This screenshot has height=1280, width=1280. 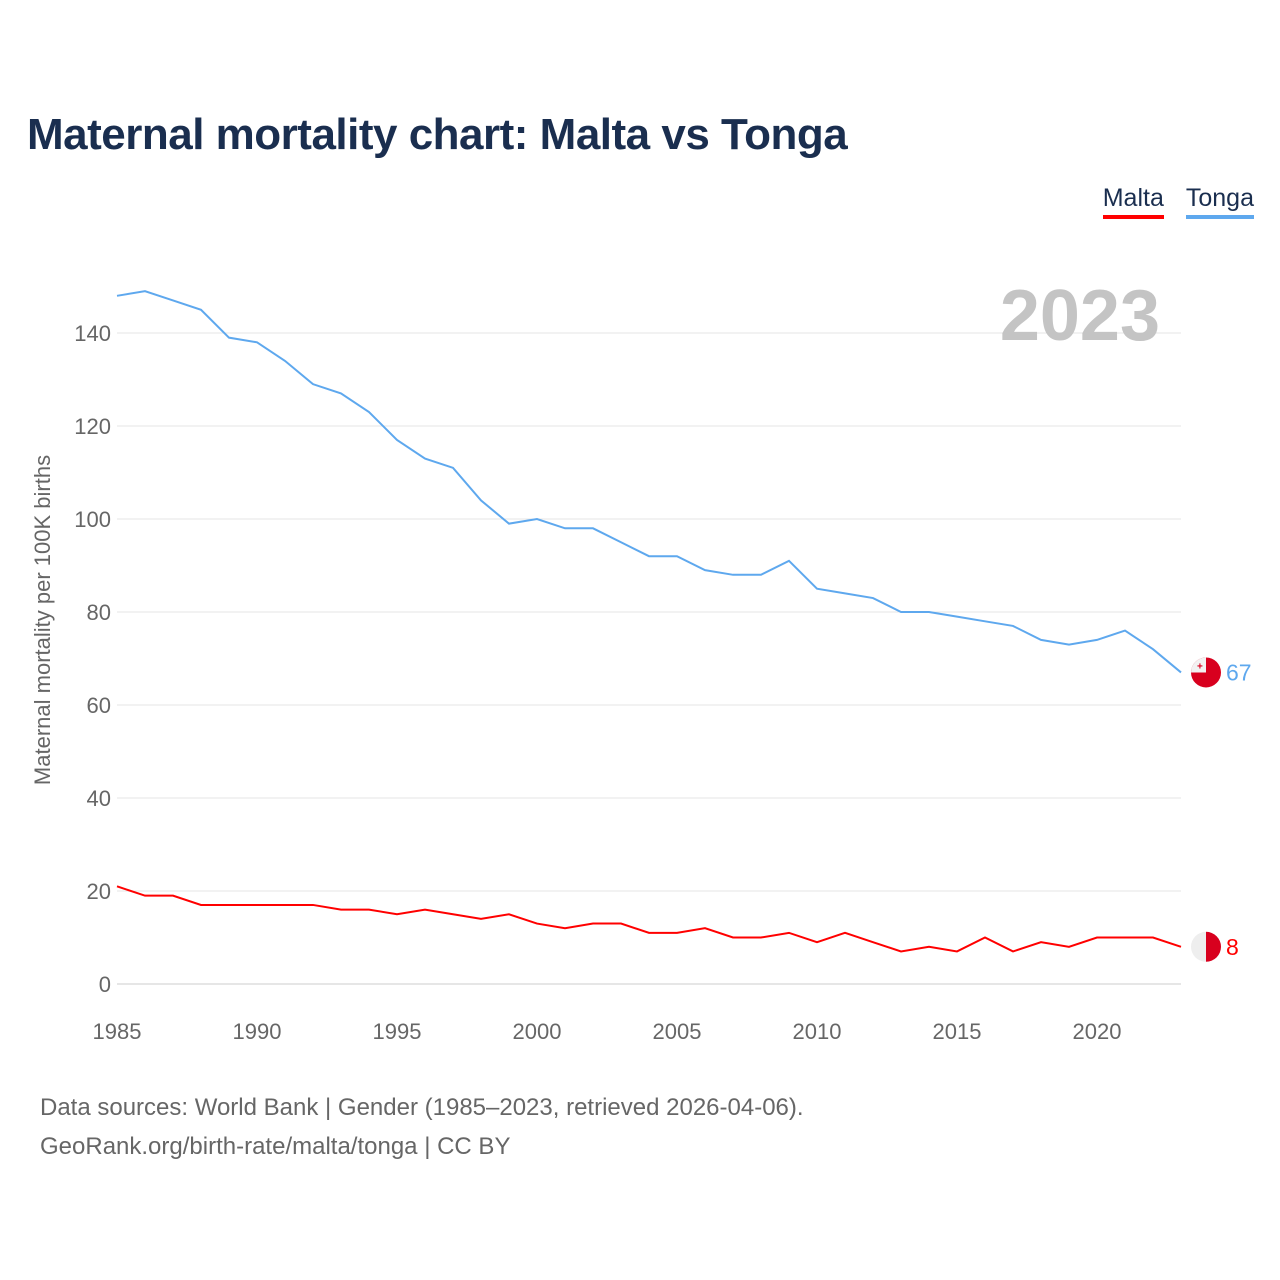 What do you see at coordinates (257, 1031) in the screenshot?
I see `x-tick-label: 1990` at bounding box center [257, 1031].